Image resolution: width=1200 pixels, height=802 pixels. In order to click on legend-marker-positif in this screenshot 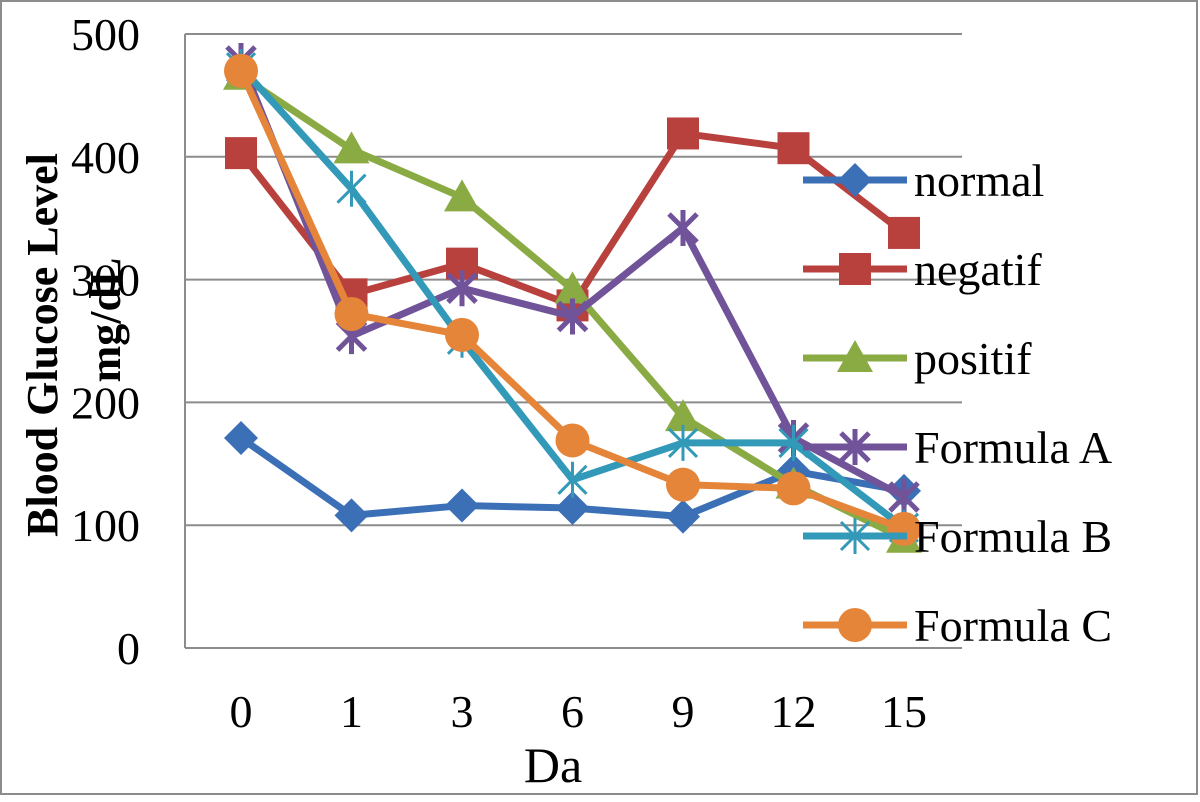, I will do `click(855, 356)`.